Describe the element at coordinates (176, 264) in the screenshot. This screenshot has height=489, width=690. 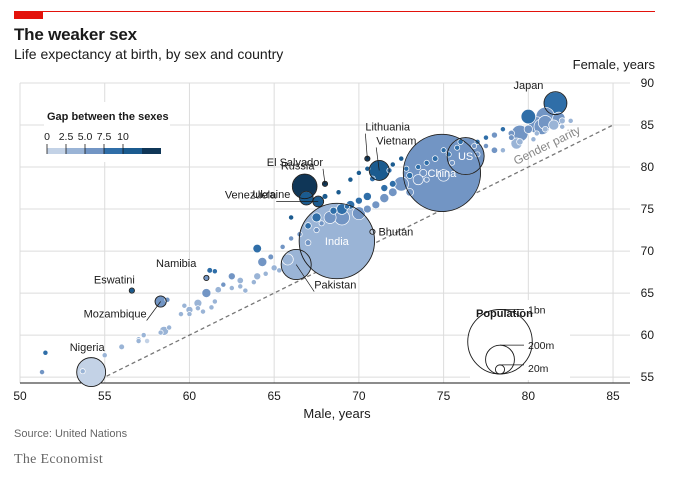
I see `label-namibia: Namibia` at that location.